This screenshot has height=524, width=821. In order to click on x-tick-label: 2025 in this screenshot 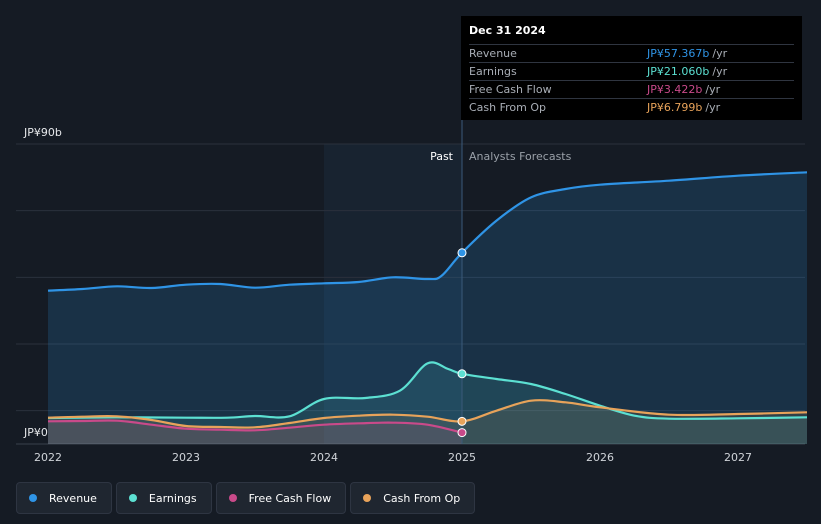, I will do `click(462, 457)`.